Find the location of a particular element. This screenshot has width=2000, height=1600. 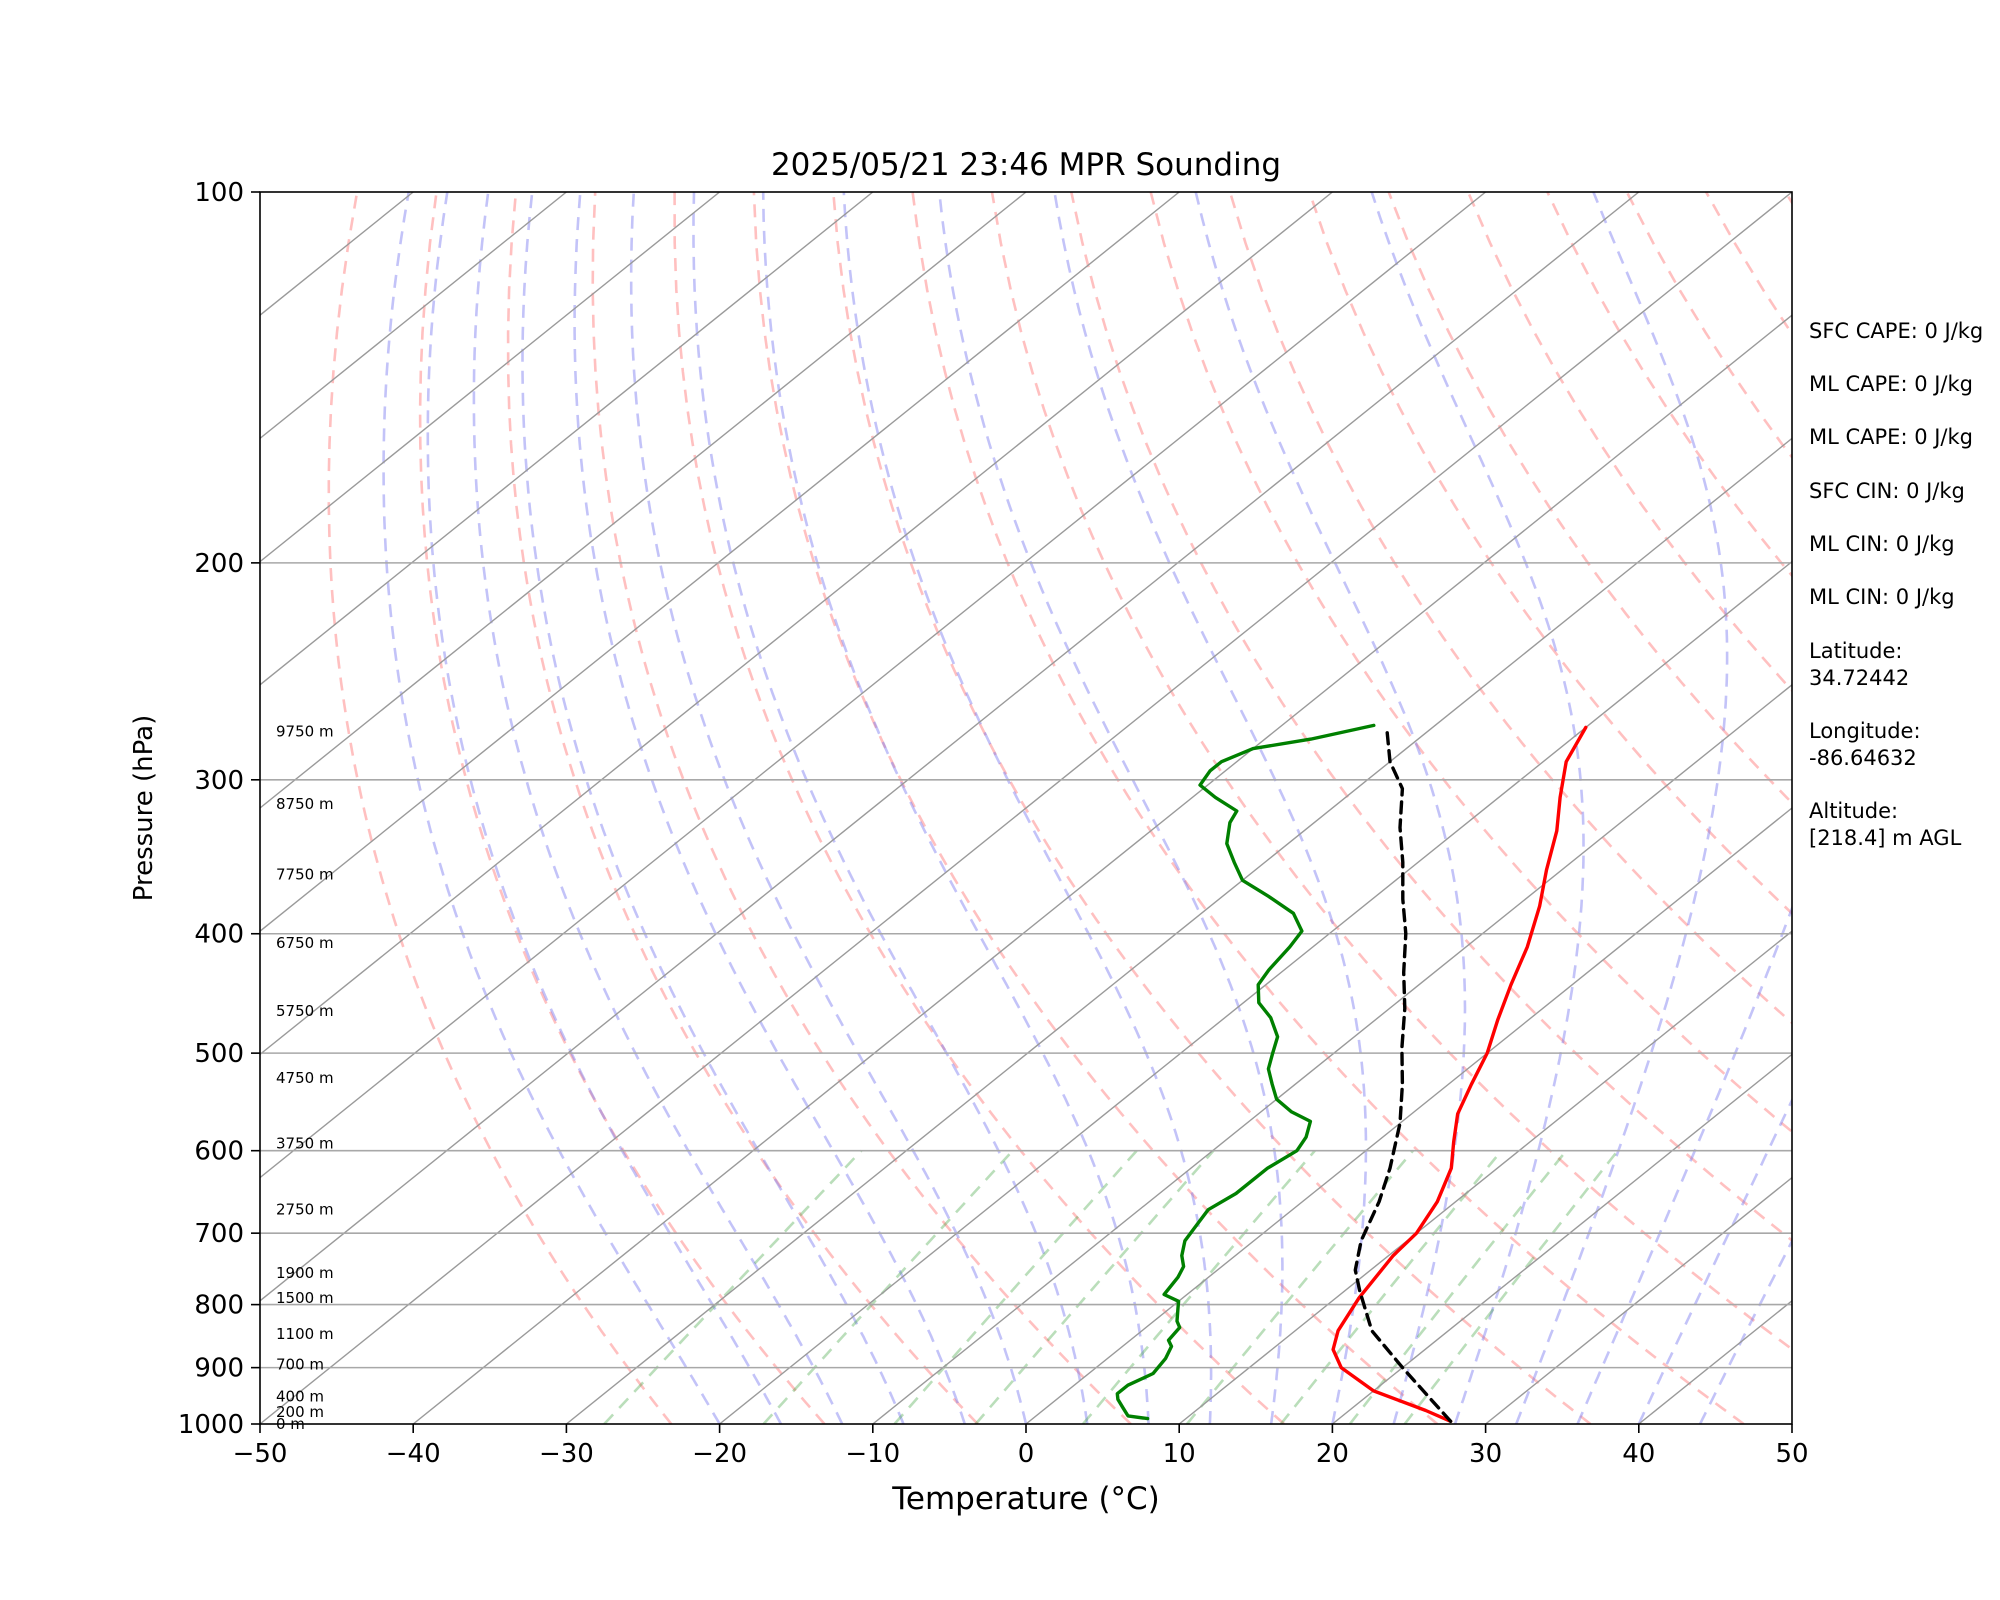

temperature-profile-line is located at coordinates (1459, 1074).